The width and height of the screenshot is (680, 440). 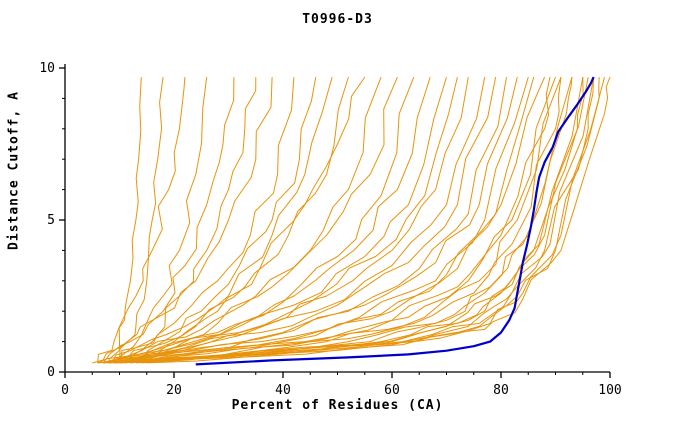 What do you see at coordinates (174, 390) in the screenshot?
I see `x-tick-label: 20` at bounding box center [174, 390].